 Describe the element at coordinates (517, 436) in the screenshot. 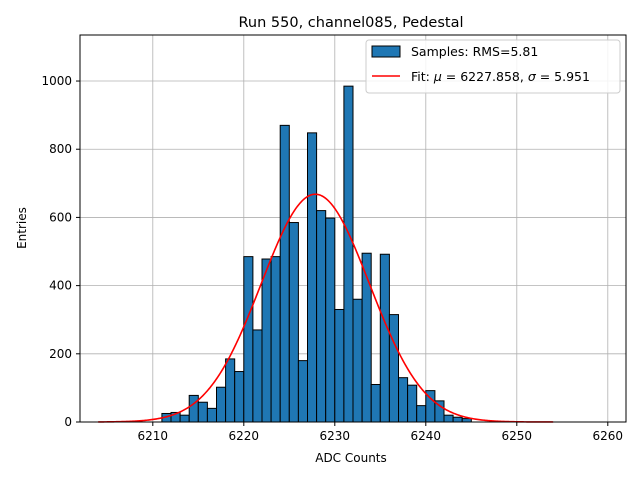

I see `x-tick-label: 6250` at that location.